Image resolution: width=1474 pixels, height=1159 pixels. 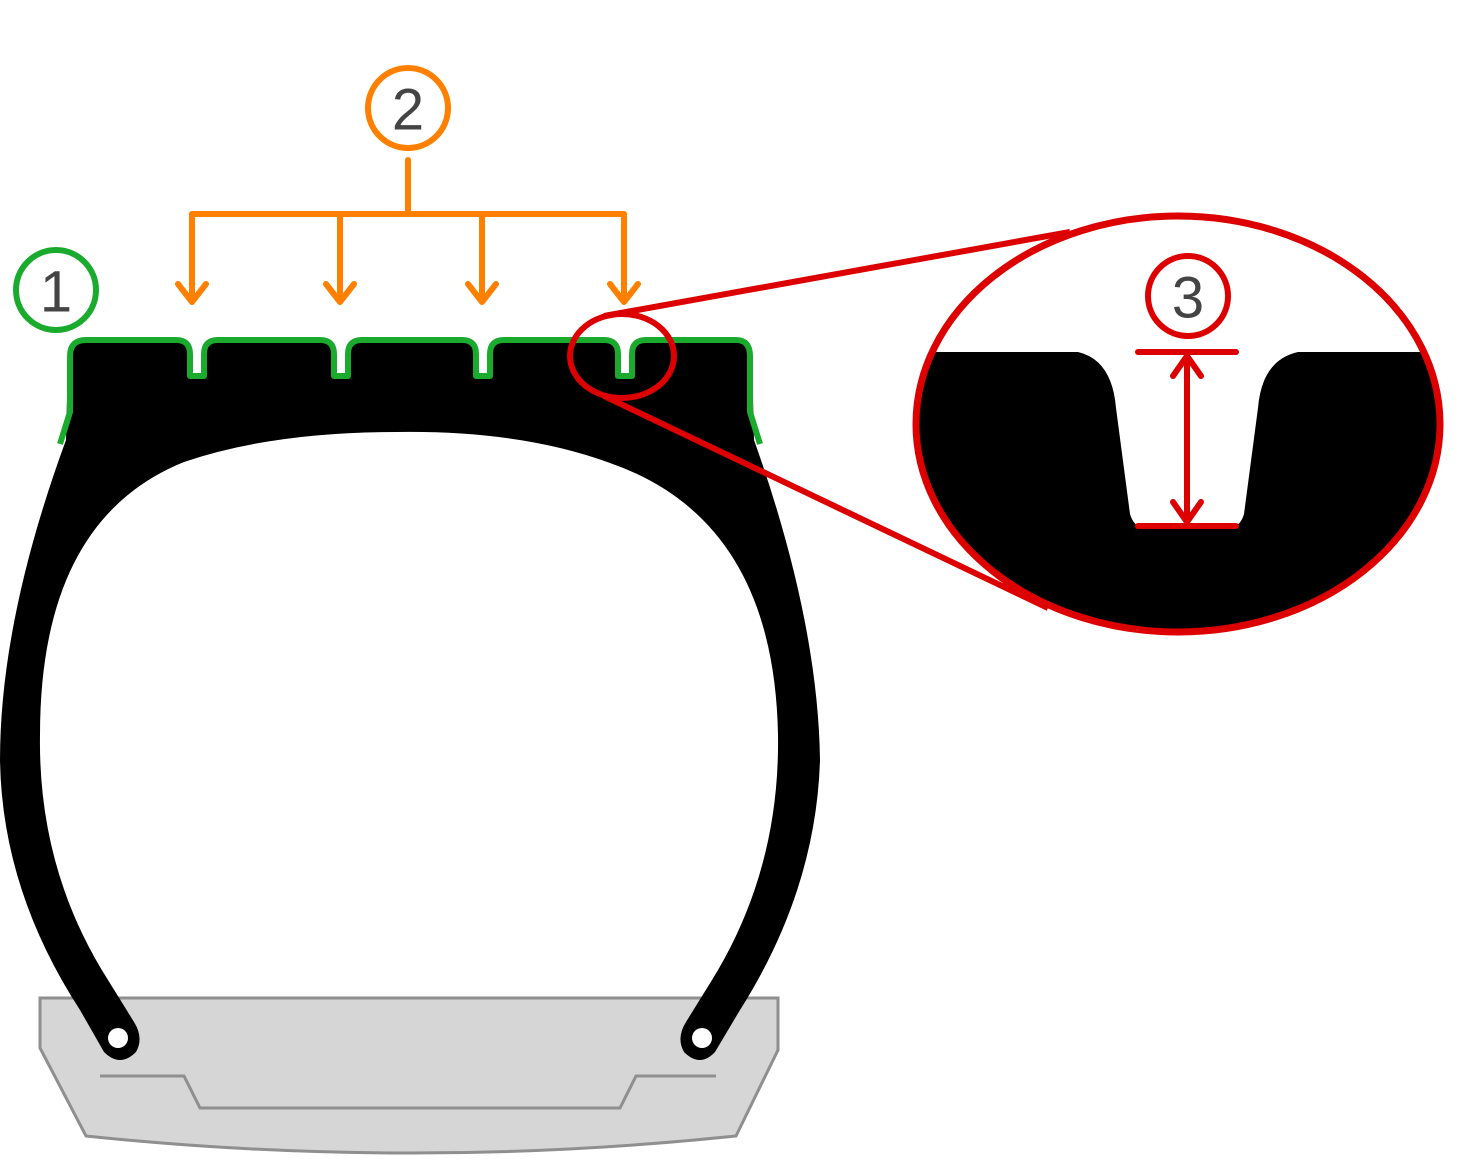 I want to click on callout-3-number: 3, so click(x=1188, y=298).